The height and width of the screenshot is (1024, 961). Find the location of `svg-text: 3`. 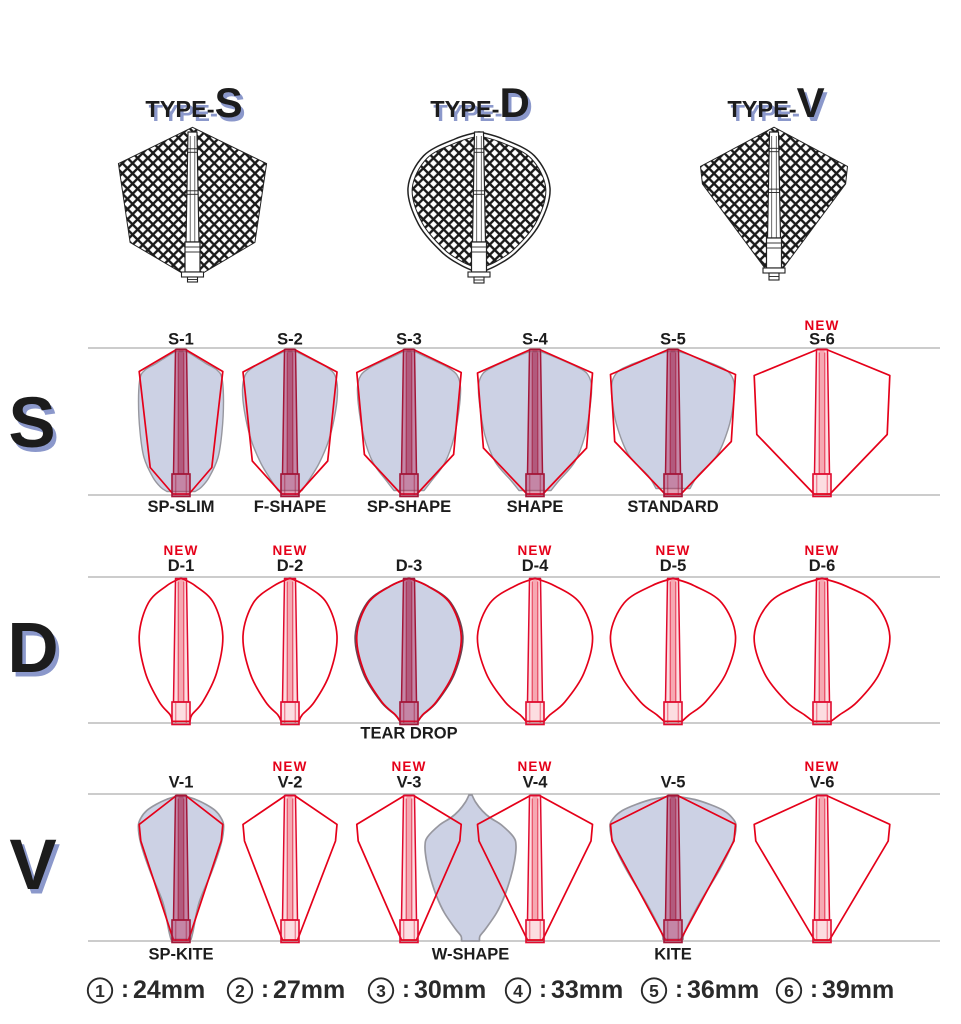

svg-text: 3 is located at coordinates (381, 991).